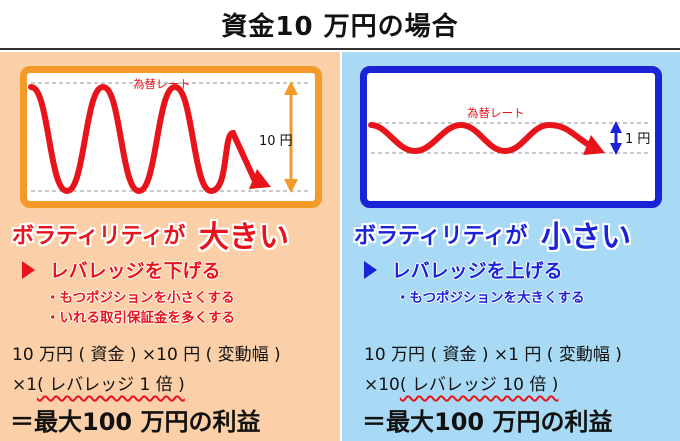 The image size is (680, 441). Describe the element at coordinates (291, 88) in the screenshot. I see `left-range-arrow-top` at that location.